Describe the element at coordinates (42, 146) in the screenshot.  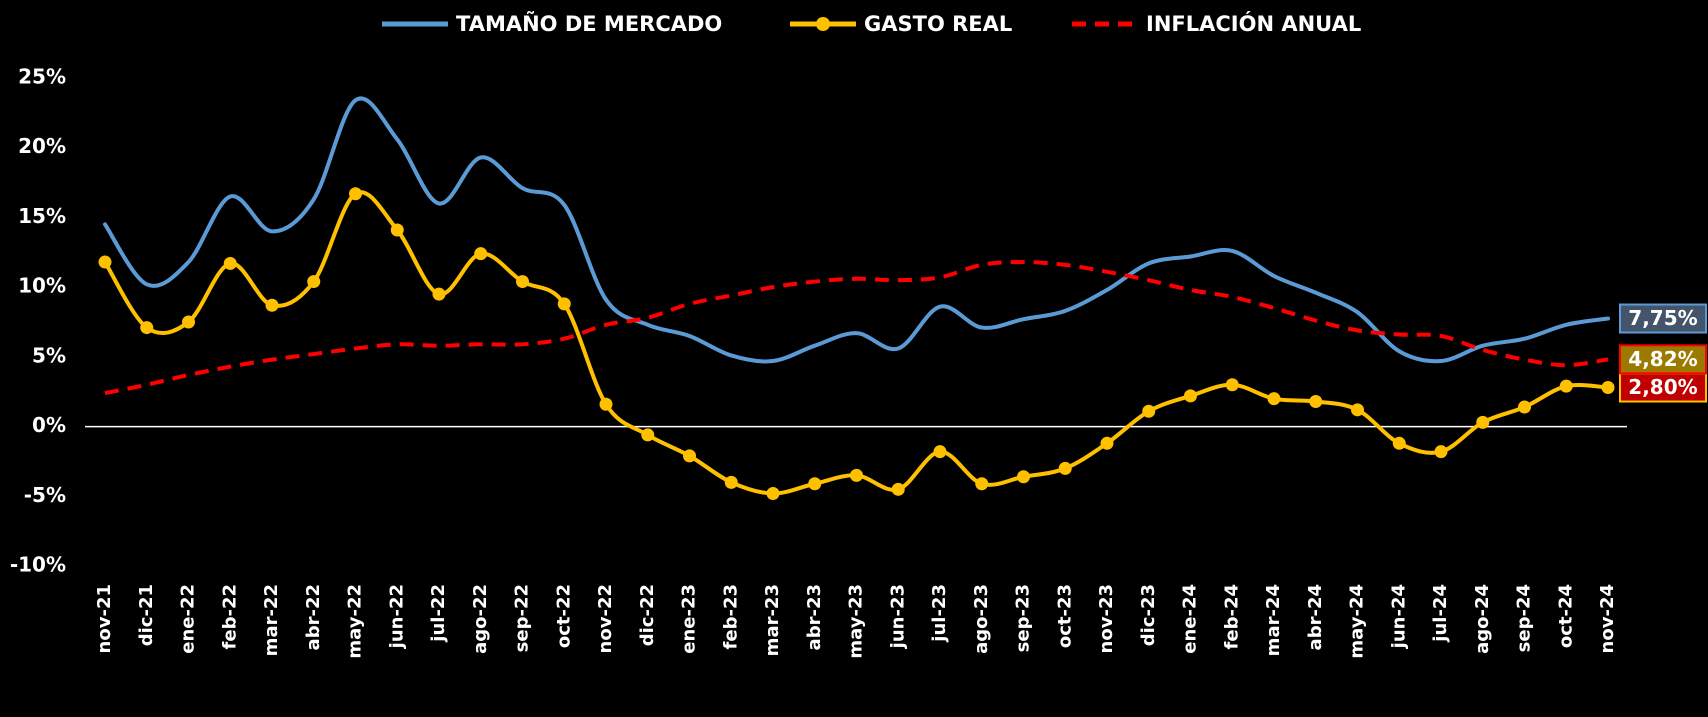
I see `y-tick-label: 20%` at that location.